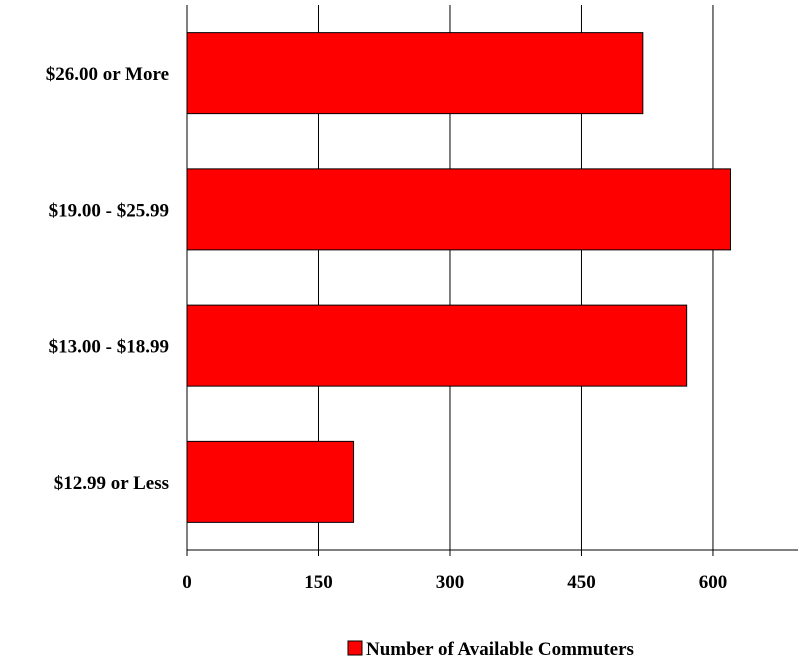 The image size is (799, 664). Describe the element at coordinates (109, 210) in the screenshot. I see `category-label: $19.00 - $25.99` at that location.